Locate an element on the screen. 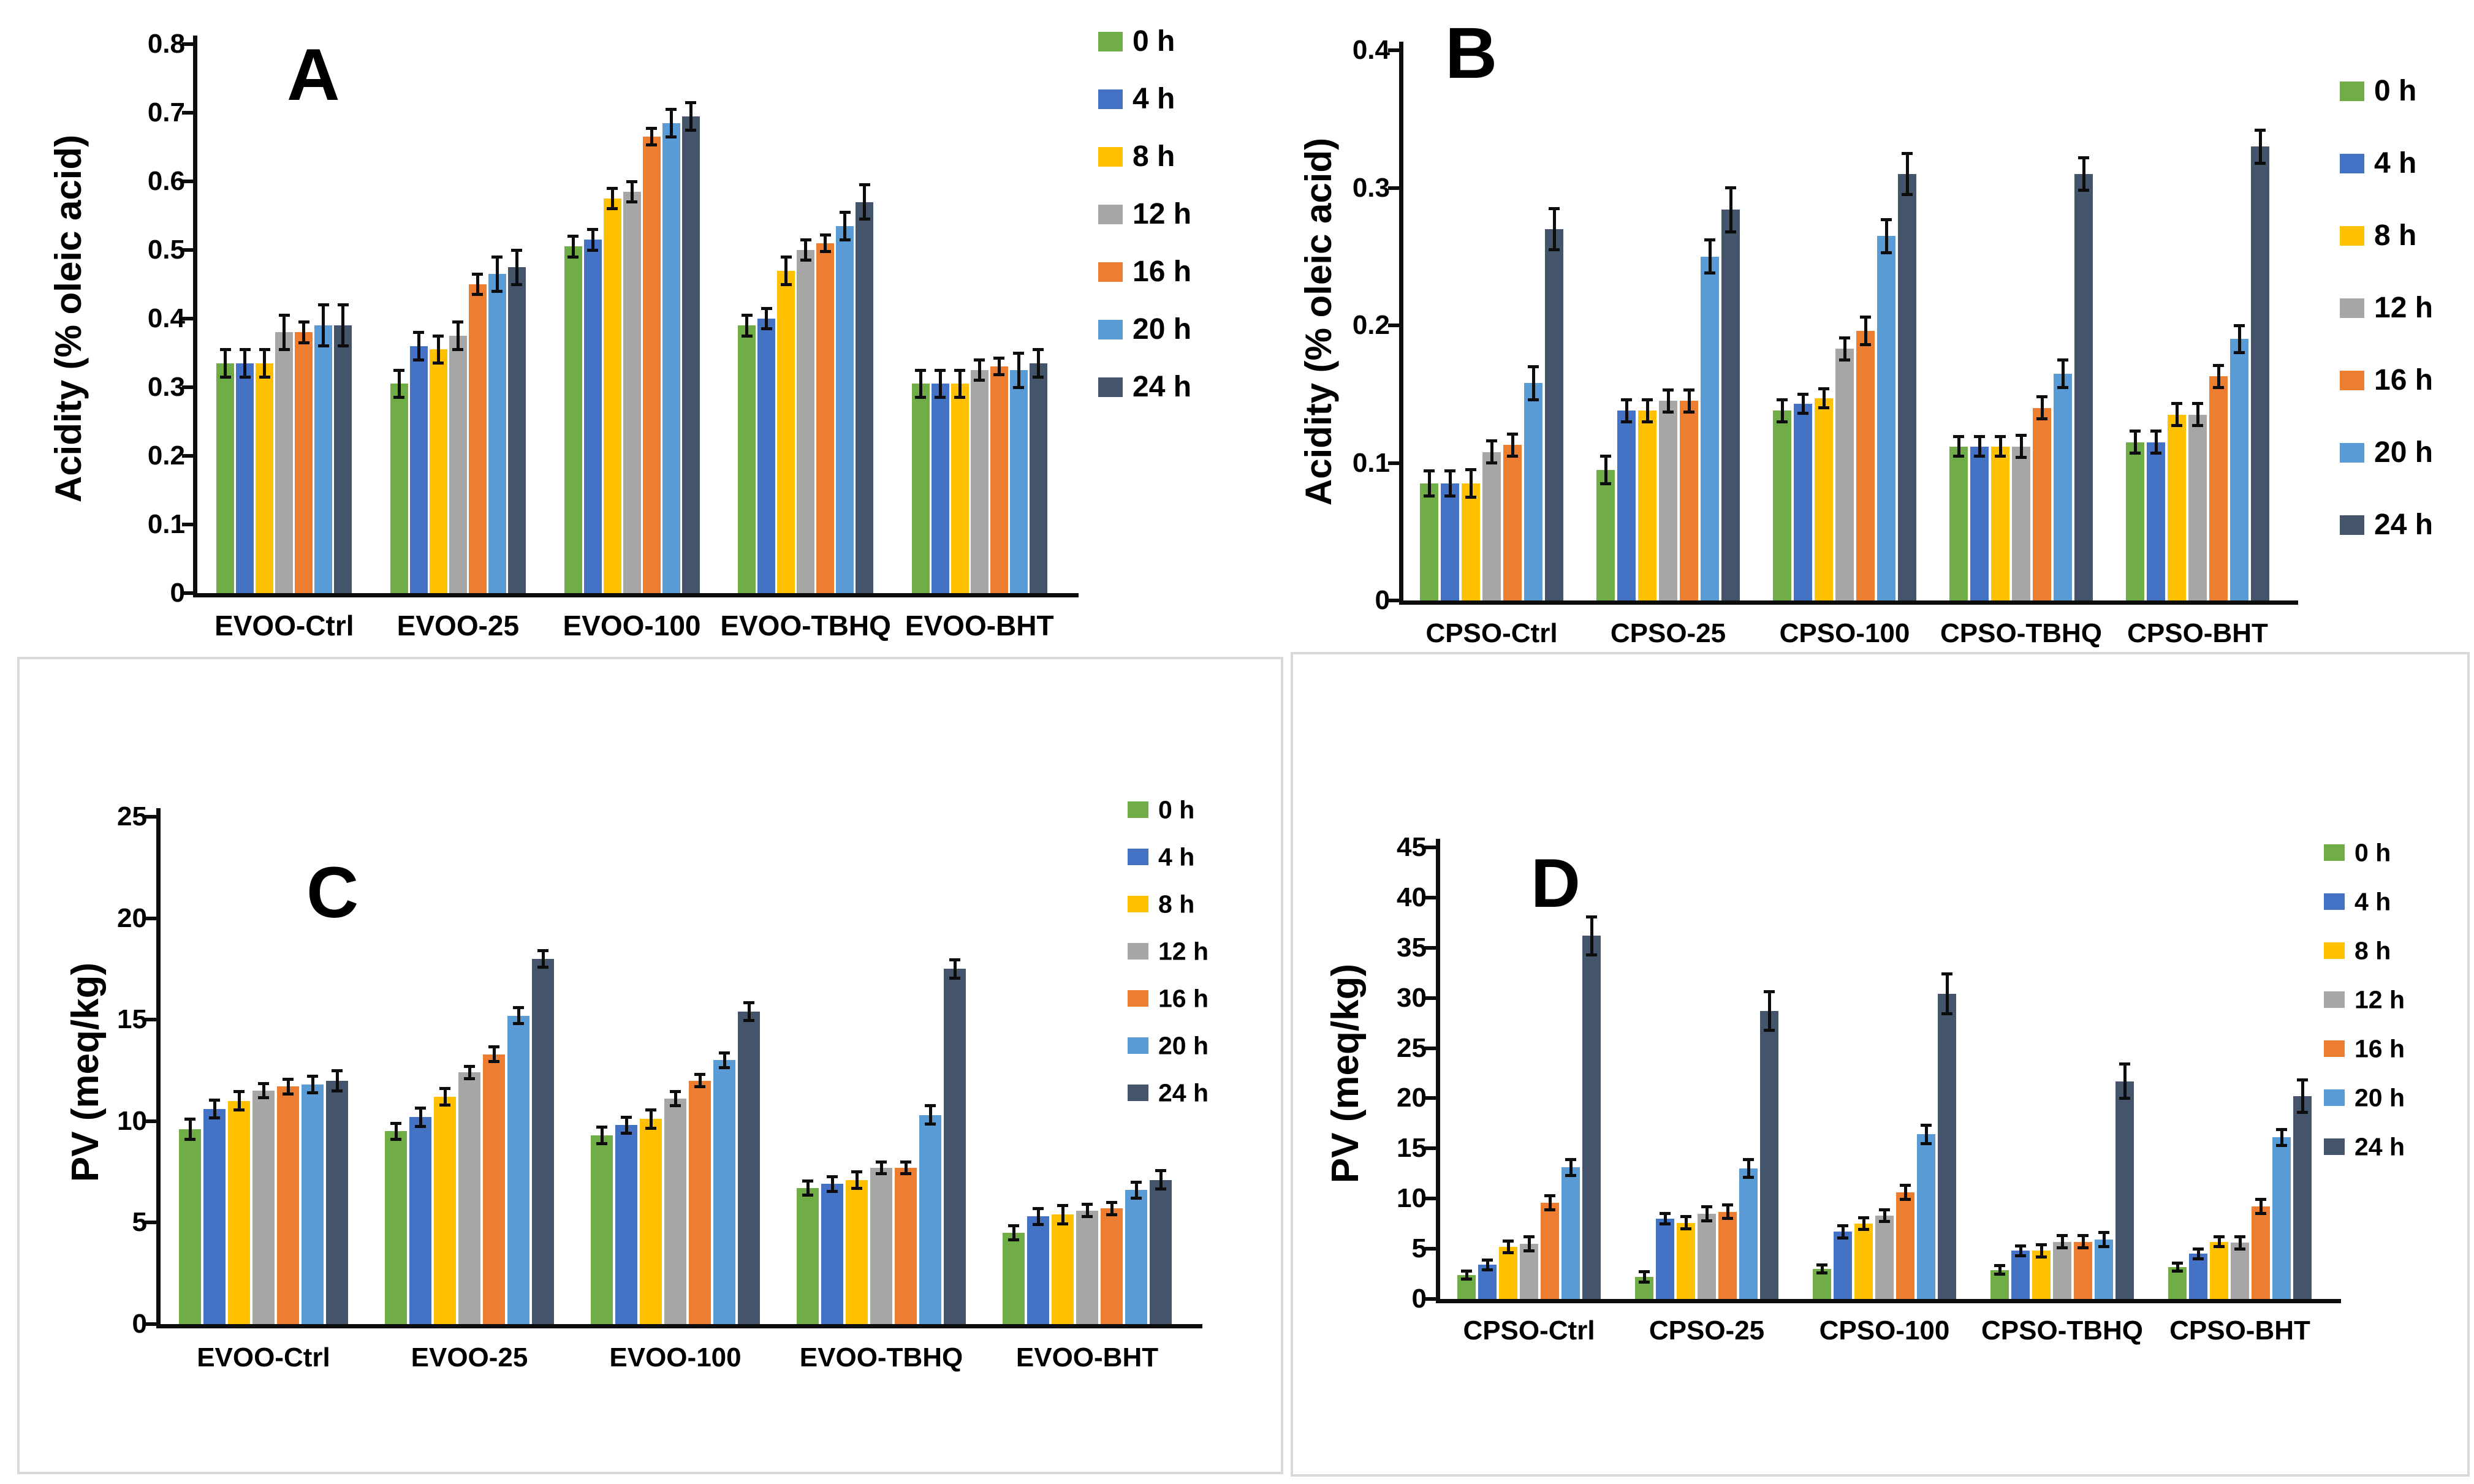  legend-label-0h: 0 h is located at coordinates (1176, 809).